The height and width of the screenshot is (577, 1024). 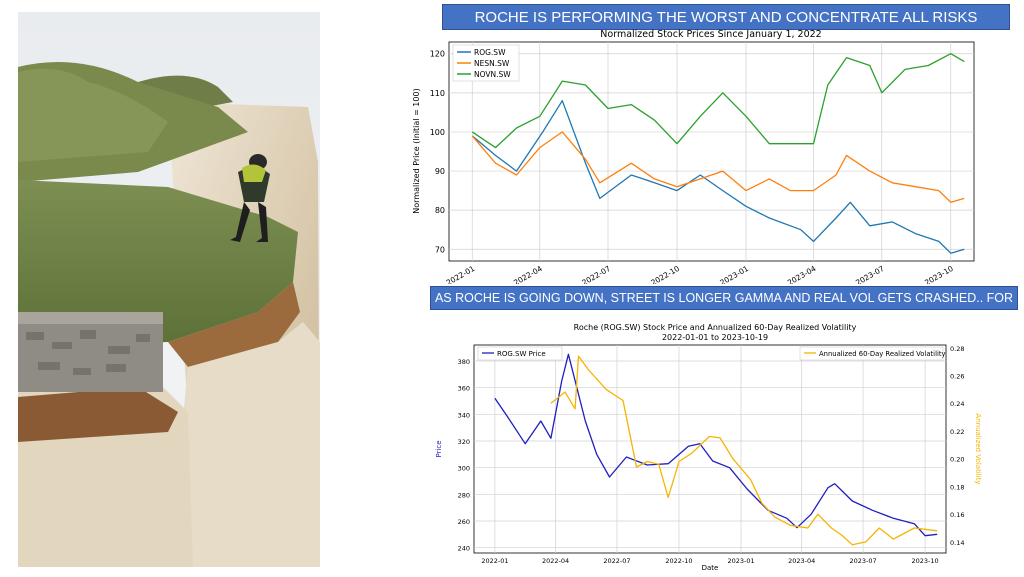 What do you see at coordinates (437, 152) in the screenshot?
I see `chart1-y-ticks: 70 80 90 100 110 120` at bounding box center [437, 152].